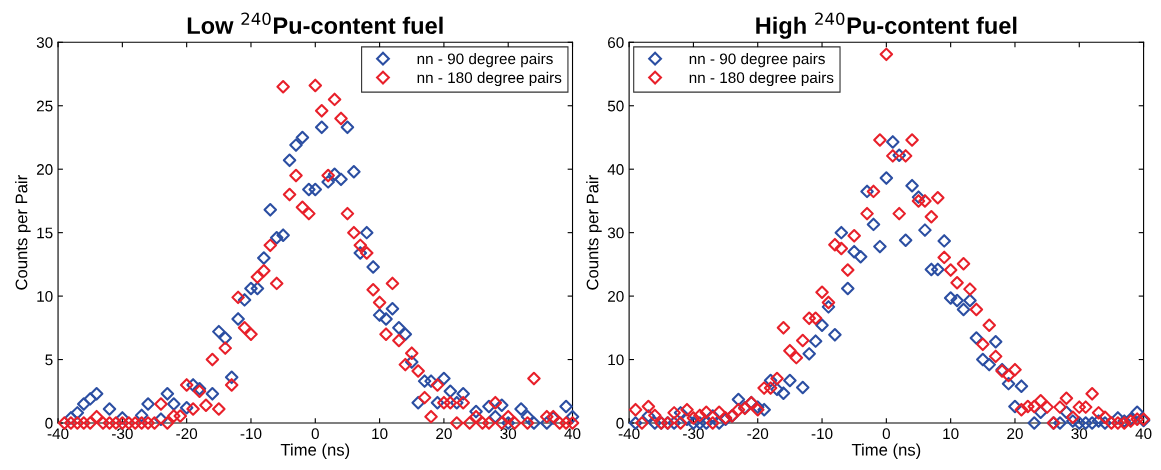 The height and width of the screenshot is (470, 1161). What do you see at coordinates (49, 360) in the screenshot?
I see `y-tick-label: 5` at bounding box center [49, 360].